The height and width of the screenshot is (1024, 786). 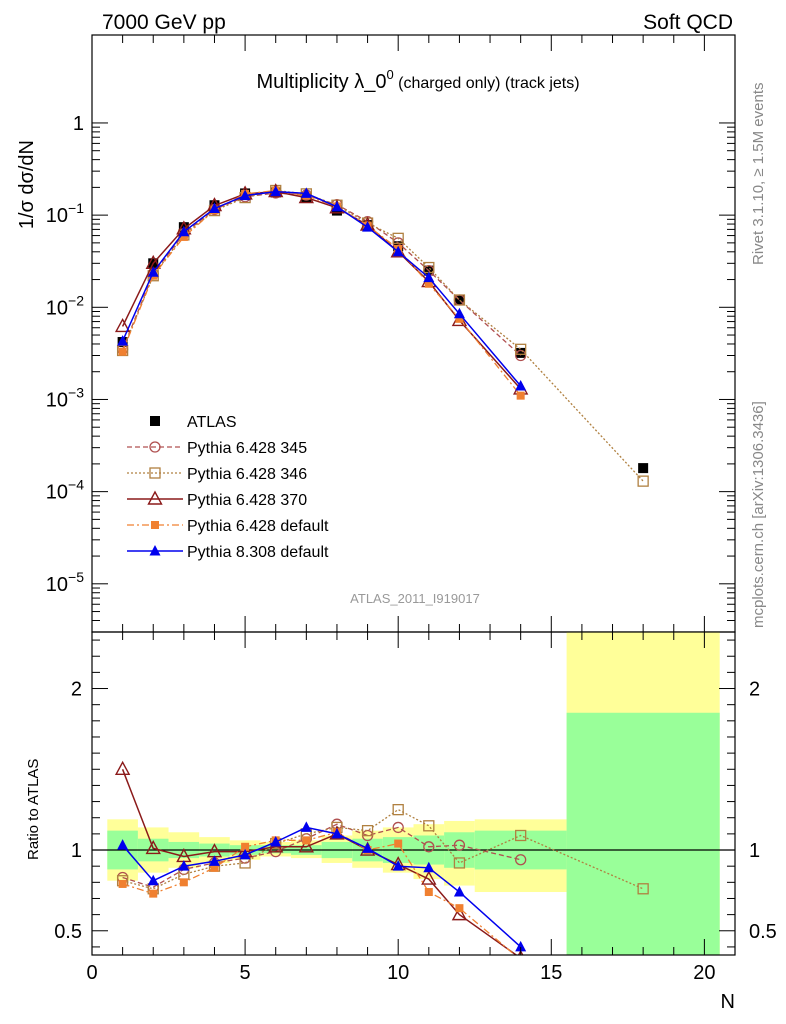 What do you see at coordinates (33, 809) in the screenshot?
I see `ratio-y-axis-label: Ratio to ATLAS` at bounding box center [33, 809].